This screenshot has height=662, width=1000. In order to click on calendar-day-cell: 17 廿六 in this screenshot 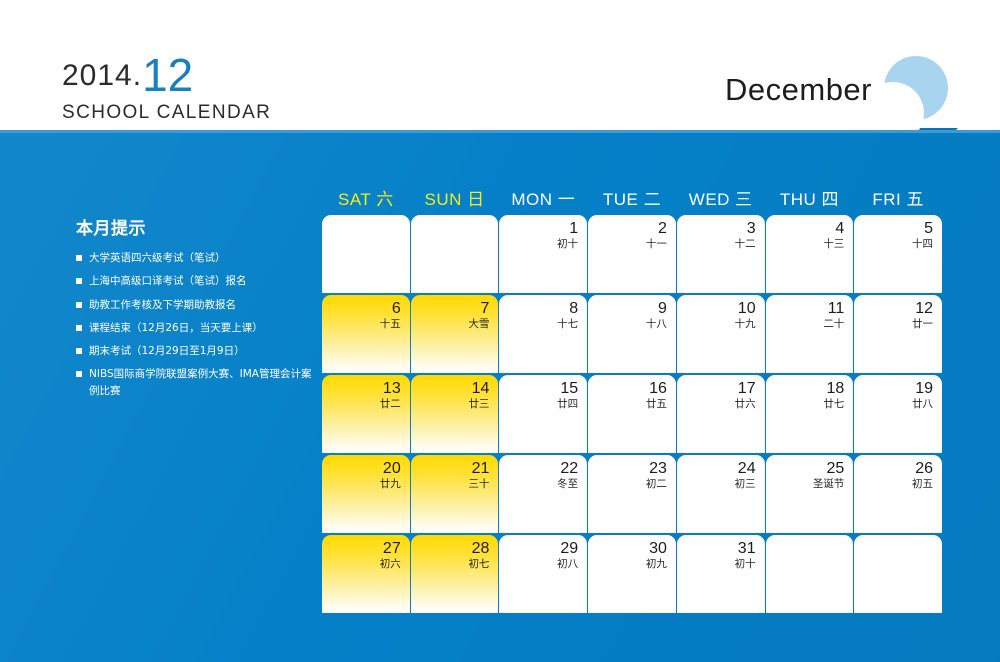, I will do `click(720, 414)`.